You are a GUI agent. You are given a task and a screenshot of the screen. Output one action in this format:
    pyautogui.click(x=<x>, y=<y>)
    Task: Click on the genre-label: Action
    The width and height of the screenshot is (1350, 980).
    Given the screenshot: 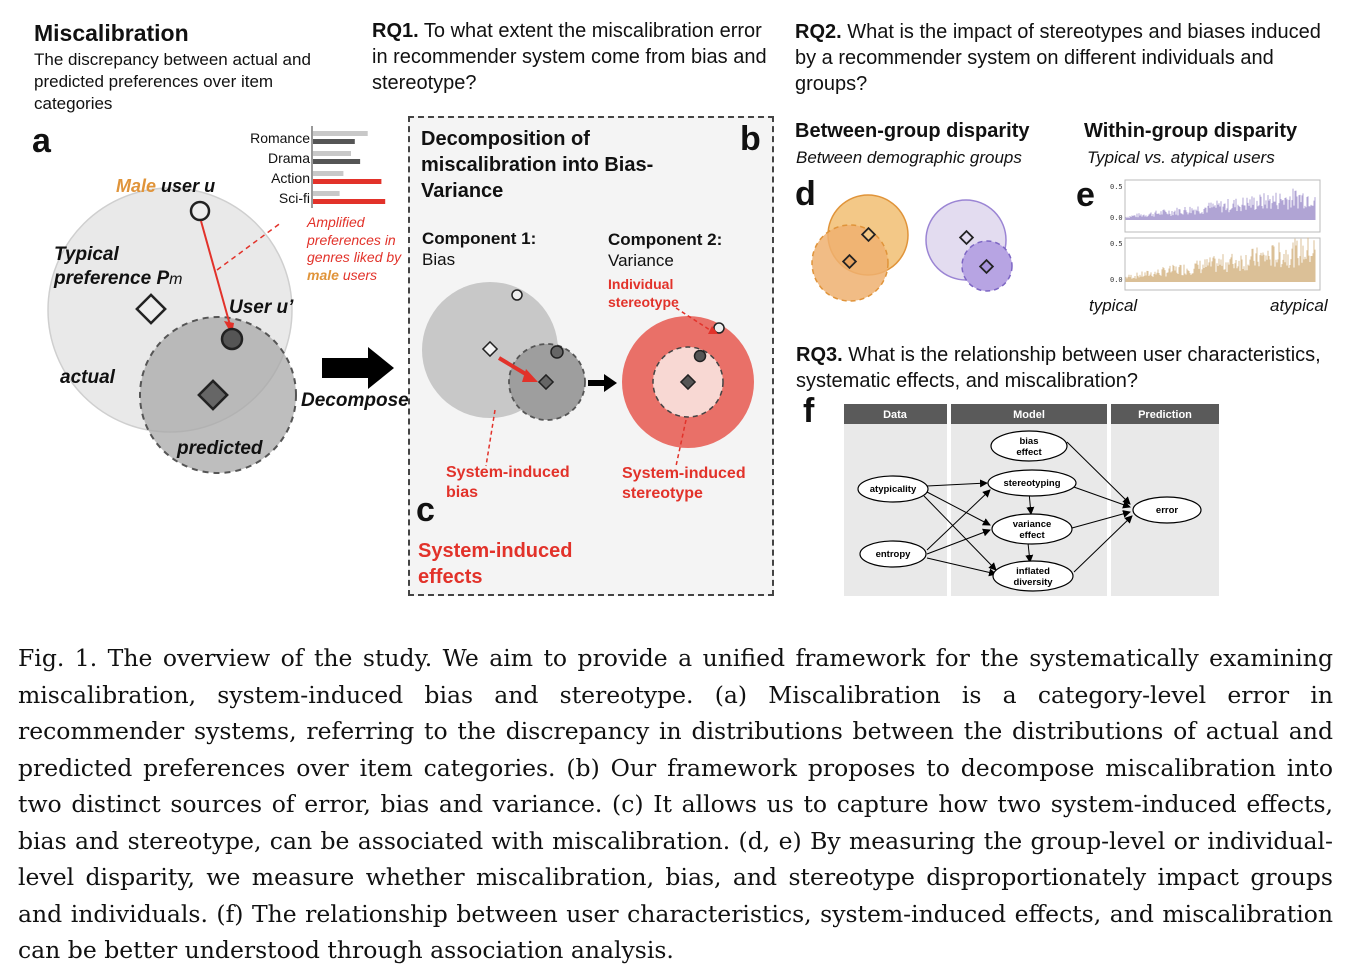 What is the action you would take?
    pyautogui.click(x=290, y=178)
    